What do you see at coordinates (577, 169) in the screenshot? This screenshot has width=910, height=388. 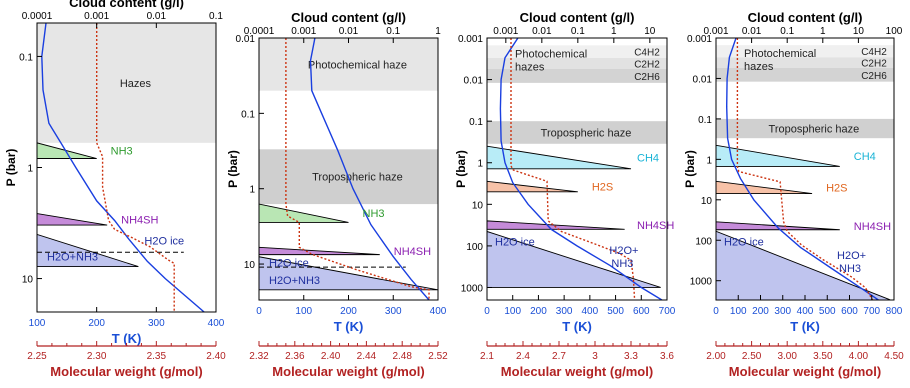 I see `plot-frame` at bounding box center [577, 169].